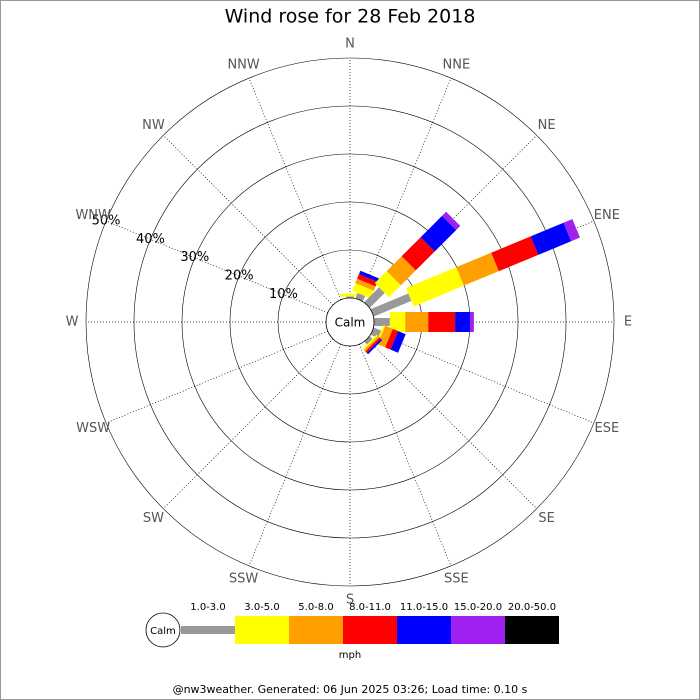  I want to click on direction-label: NNW, so click(243, 65).